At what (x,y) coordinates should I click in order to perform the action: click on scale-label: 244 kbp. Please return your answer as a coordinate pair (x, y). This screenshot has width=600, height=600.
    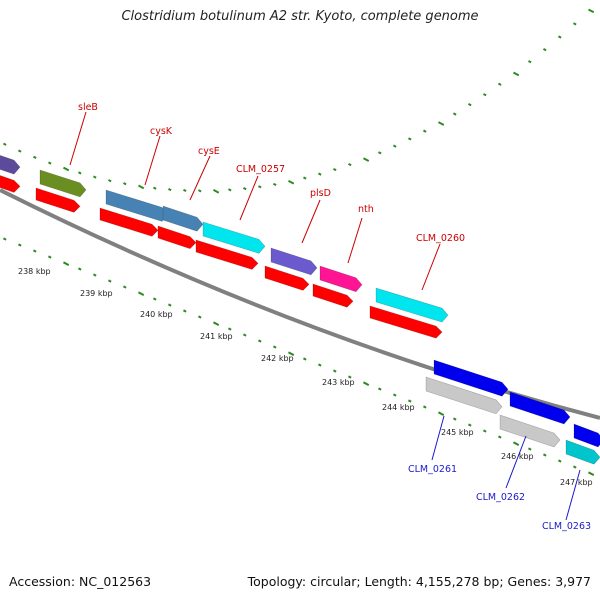
    Looking at the image, I should click on (398, 407).